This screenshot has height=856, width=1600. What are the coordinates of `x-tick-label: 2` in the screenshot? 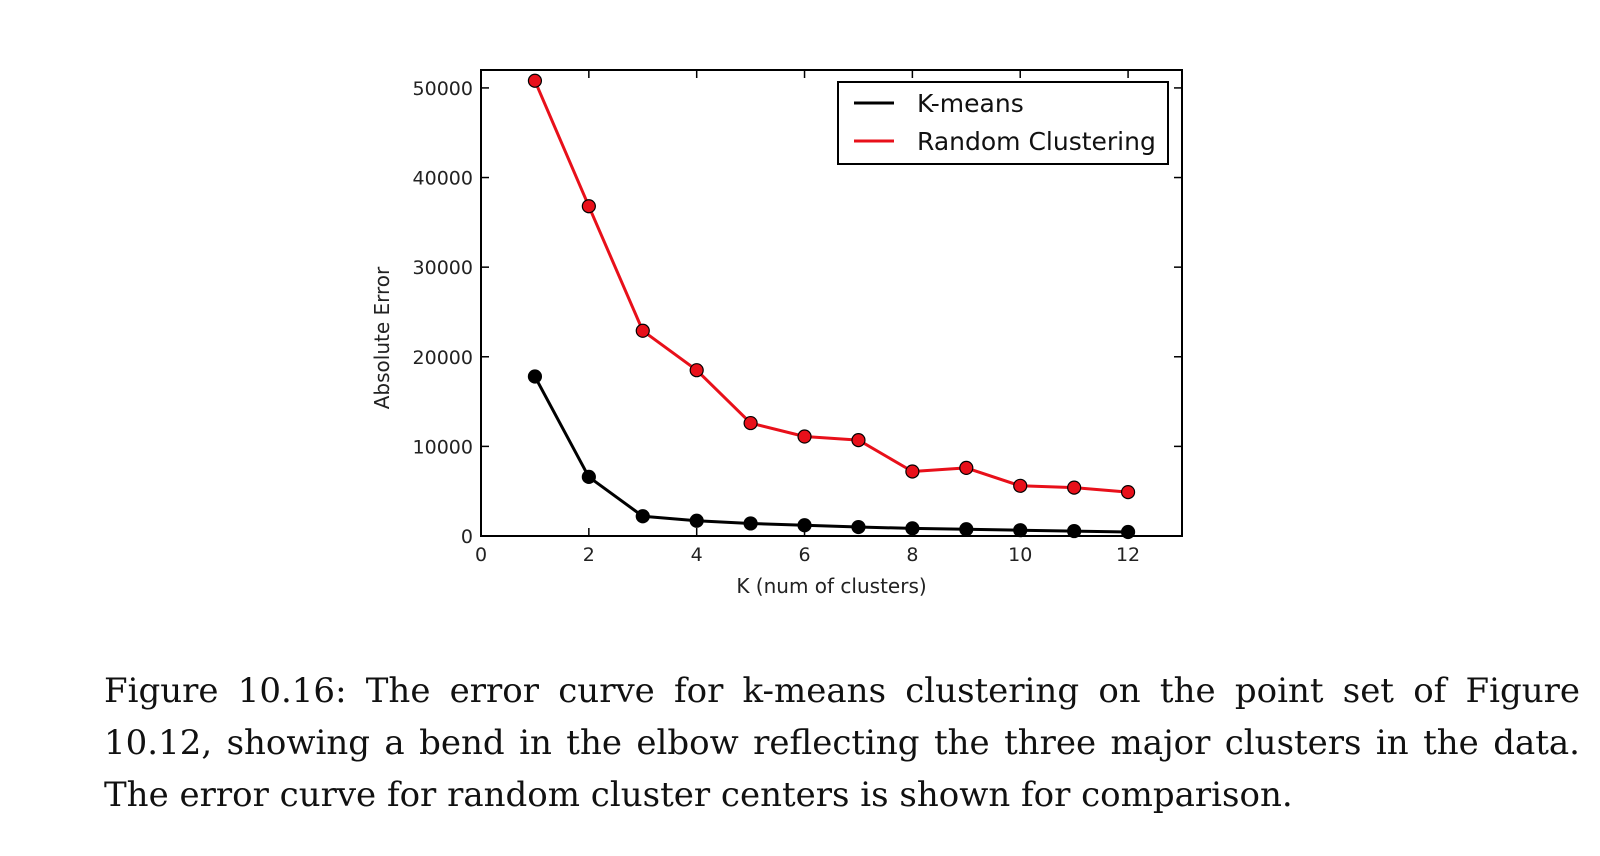 It's located at (589, 555).